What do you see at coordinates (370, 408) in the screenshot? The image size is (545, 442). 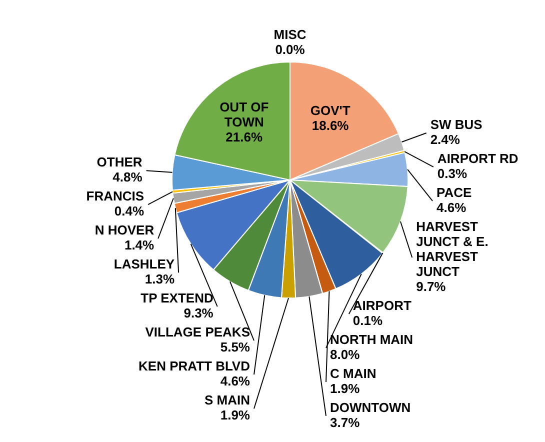 I see `slice-label: DOWNTOWN` at bounding box center [370, 408].